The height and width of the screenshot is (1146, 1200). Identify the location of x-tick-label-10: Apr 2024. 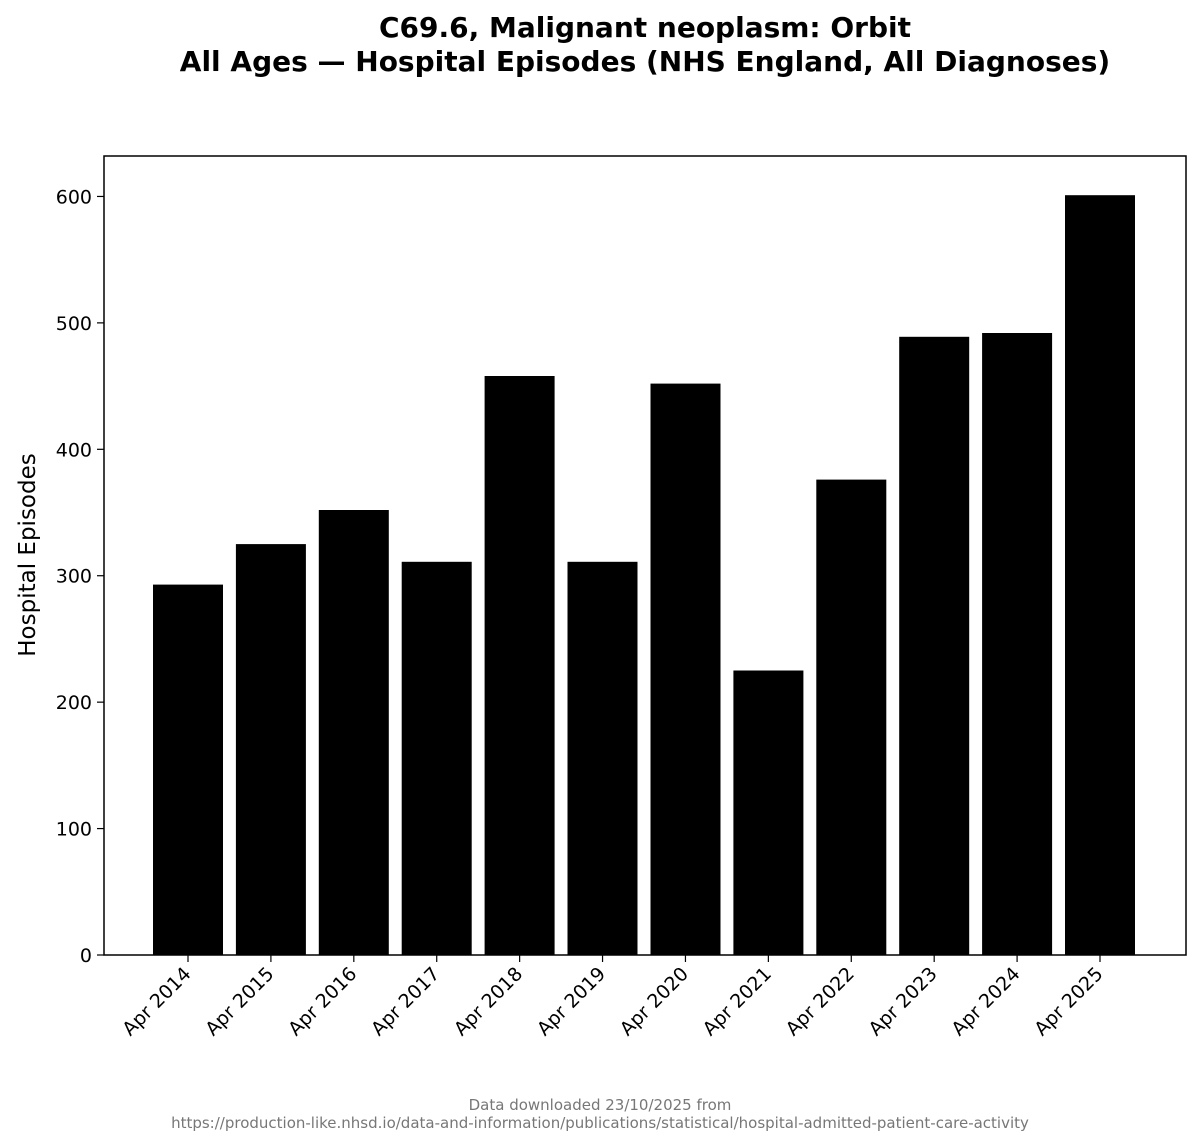
(985, 1001).